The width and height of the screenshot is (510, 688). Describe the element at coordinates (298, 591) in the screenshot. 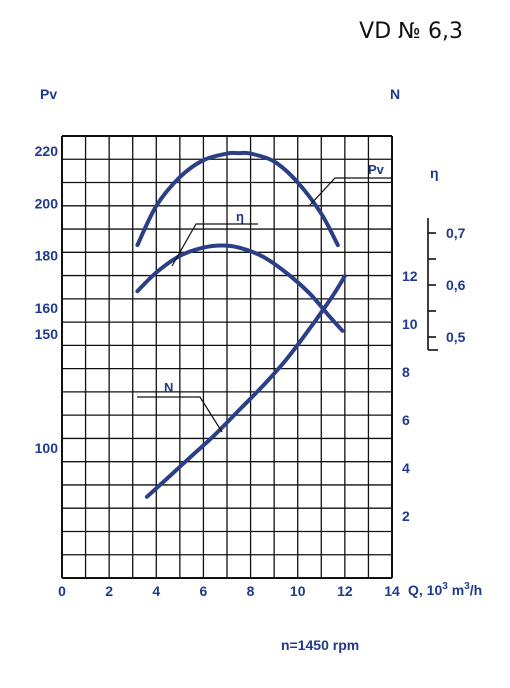

I see `x-tick-label: 10` at that location.